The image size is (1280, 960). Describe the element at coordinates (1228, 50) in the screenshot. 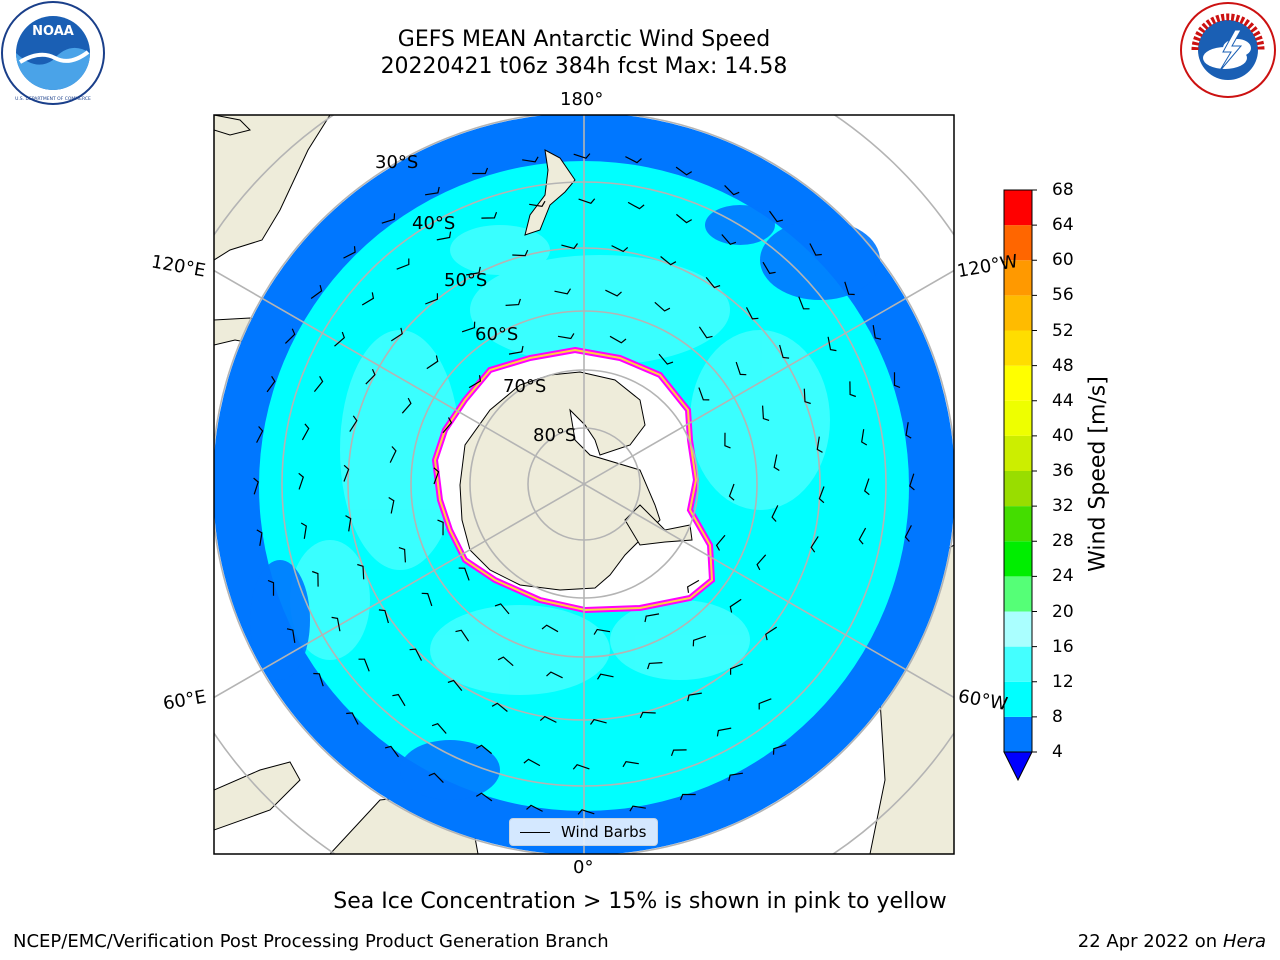

I see `nws-logo` at that location.